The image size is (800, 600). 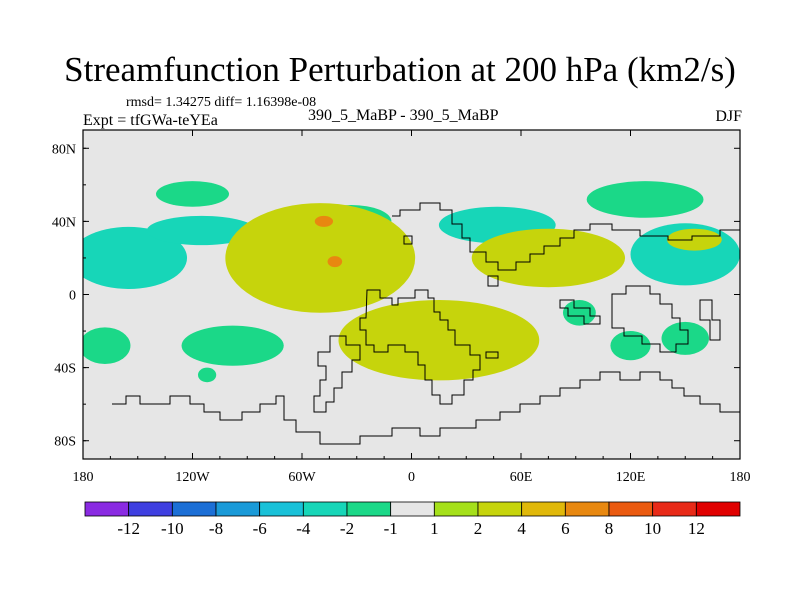 What do you see at coordinates (64, 222) in the screenshot?
I see `y-tick-label: 40N` at bounding box center [64, 222].